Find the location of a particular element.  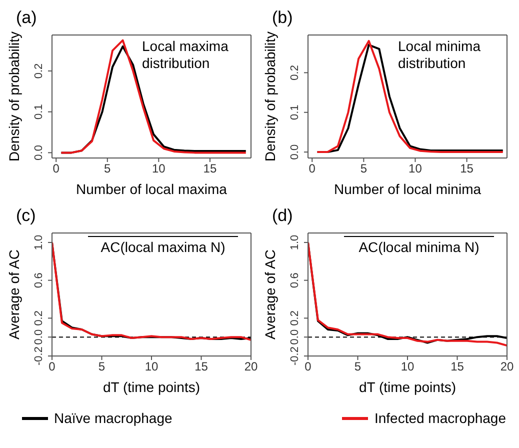

annotation: Local maxima distribution is located at coordinates (186, 55).